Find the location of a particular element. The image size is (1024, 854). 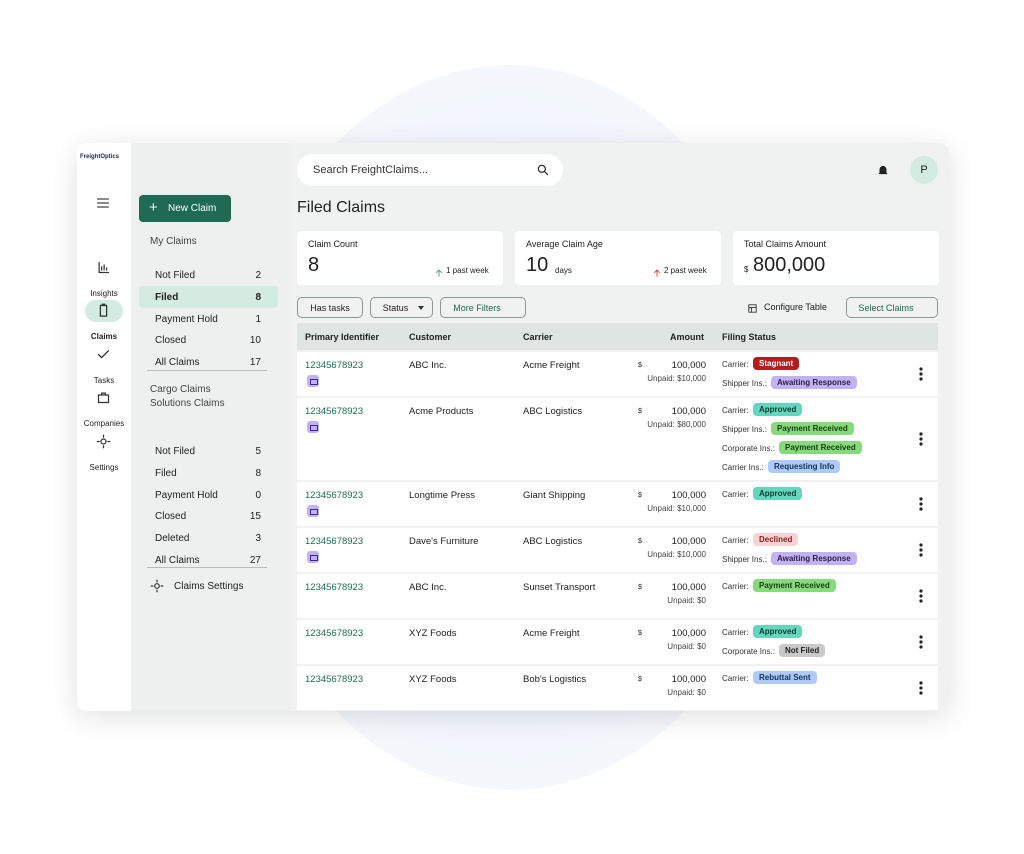

carrier: Bob's Logistics is located at coordinates (555, 679).